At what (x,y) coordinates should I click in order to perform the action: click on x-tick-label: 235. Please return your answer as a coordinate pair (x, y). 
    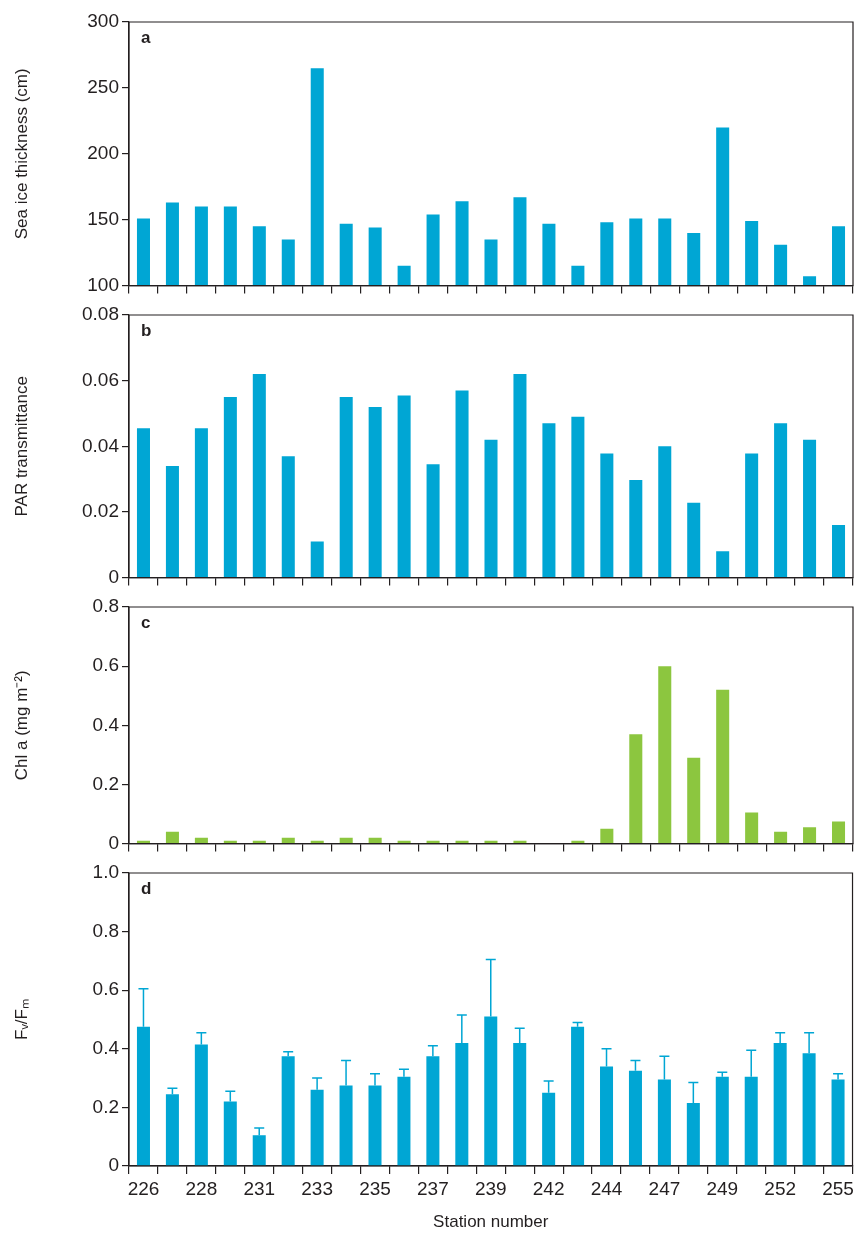
    Looking at the image, I should click on (375, 1188).